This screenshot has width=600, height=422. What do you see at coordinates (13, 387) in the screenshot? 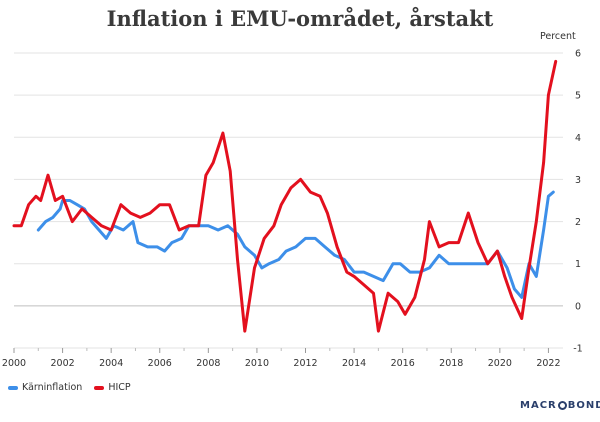
I see `legend-swatch-karninflation` at bounding box center [13, 387].